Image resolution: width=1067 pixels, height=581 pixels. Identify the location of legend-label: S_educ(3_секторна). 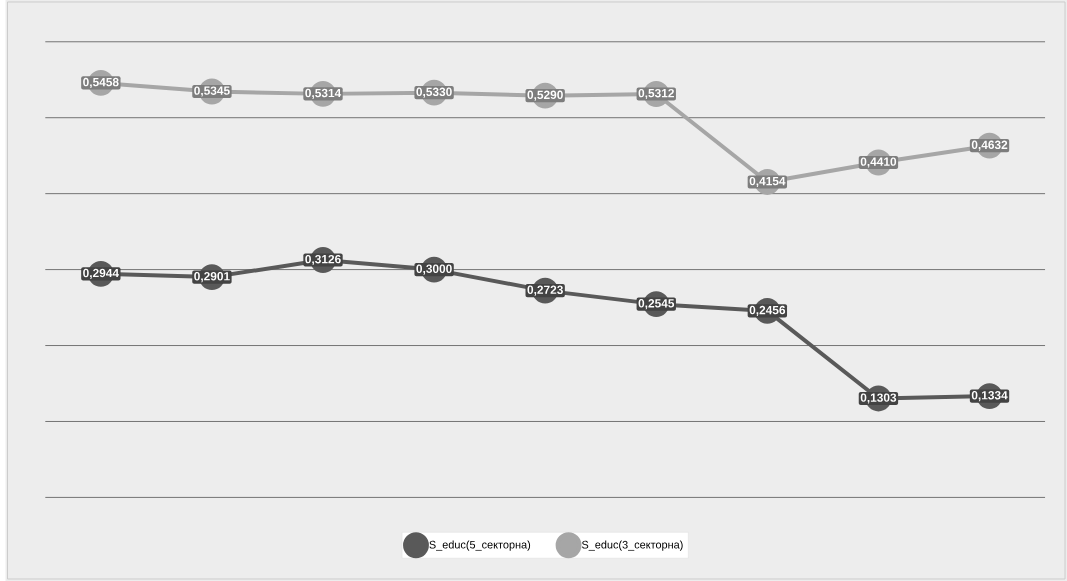
(632, 545).